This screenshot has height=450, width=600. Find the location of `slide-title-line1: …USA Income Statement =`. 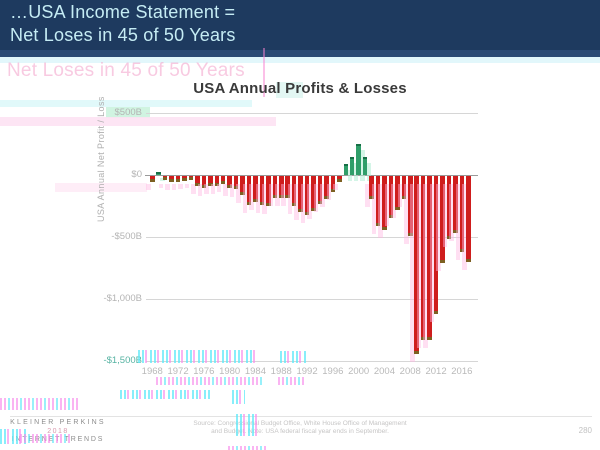

slide-title-line1: …USA Income Statement = is located at coordinates (123, 12).